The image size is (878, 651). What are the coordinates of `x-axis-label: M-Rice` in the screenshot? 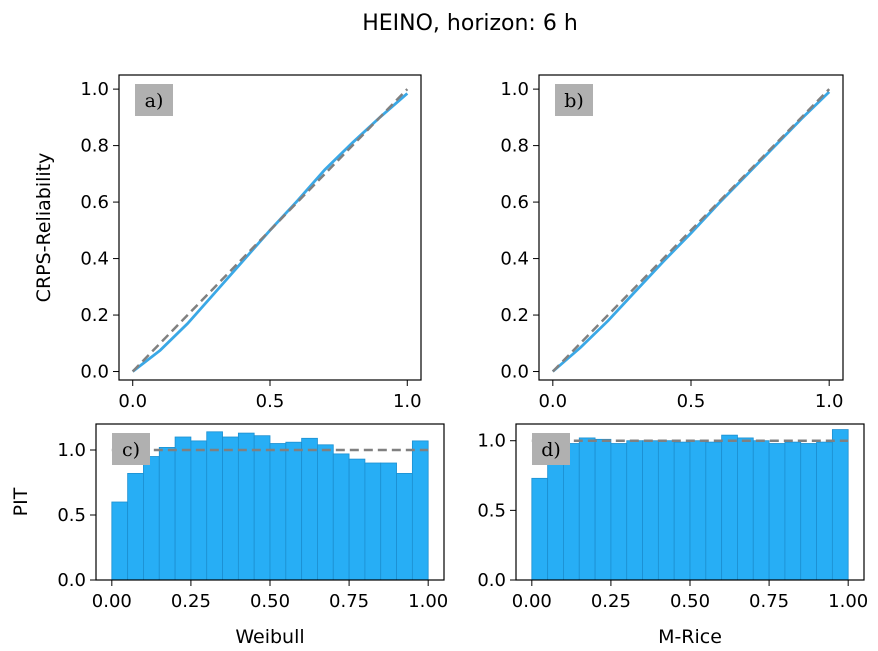 It's located at (690, 637).